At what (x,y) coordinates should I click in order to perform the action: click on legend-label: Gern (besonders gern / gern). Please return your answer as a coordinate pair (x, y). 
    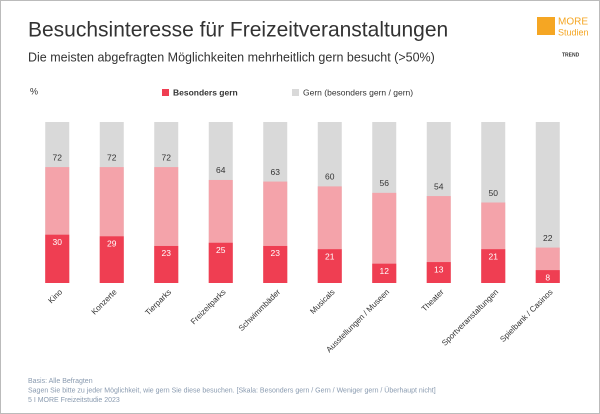
    Looking at the image, I should click on (358, 92).